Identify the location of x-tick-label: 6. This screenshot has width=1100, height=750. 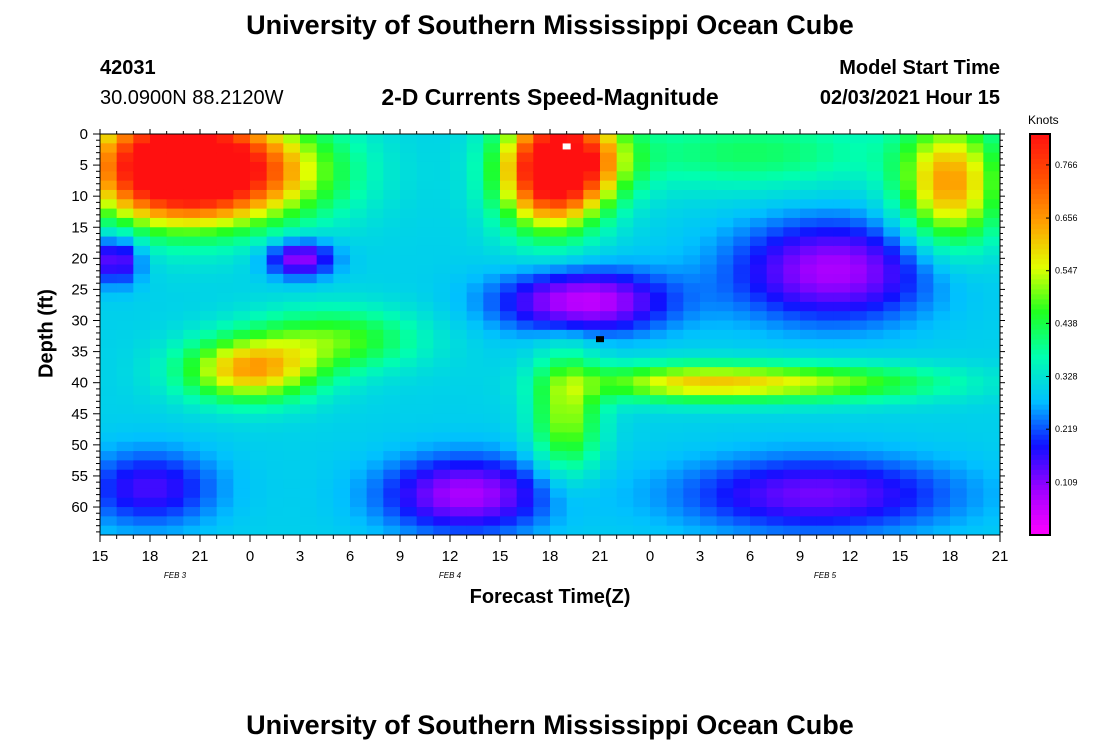
(750, 556).